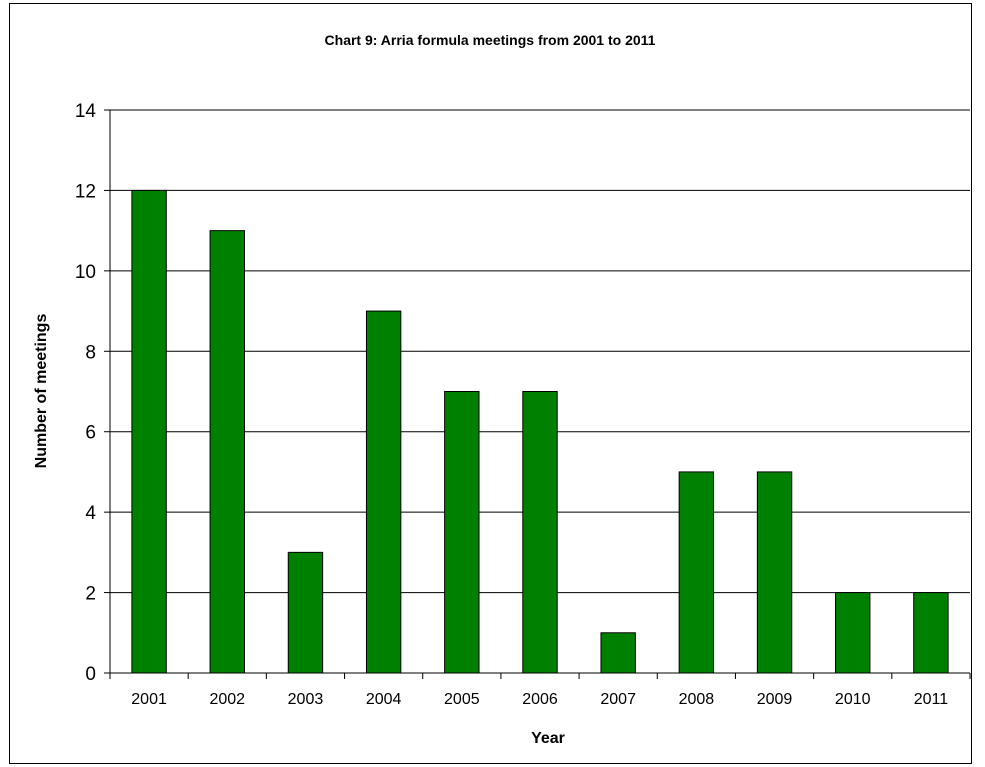 This screenshot has height=767, width=985. Describe the element at coordinates (774, 572) in the screenshot. I see `bar-2009` at that location.